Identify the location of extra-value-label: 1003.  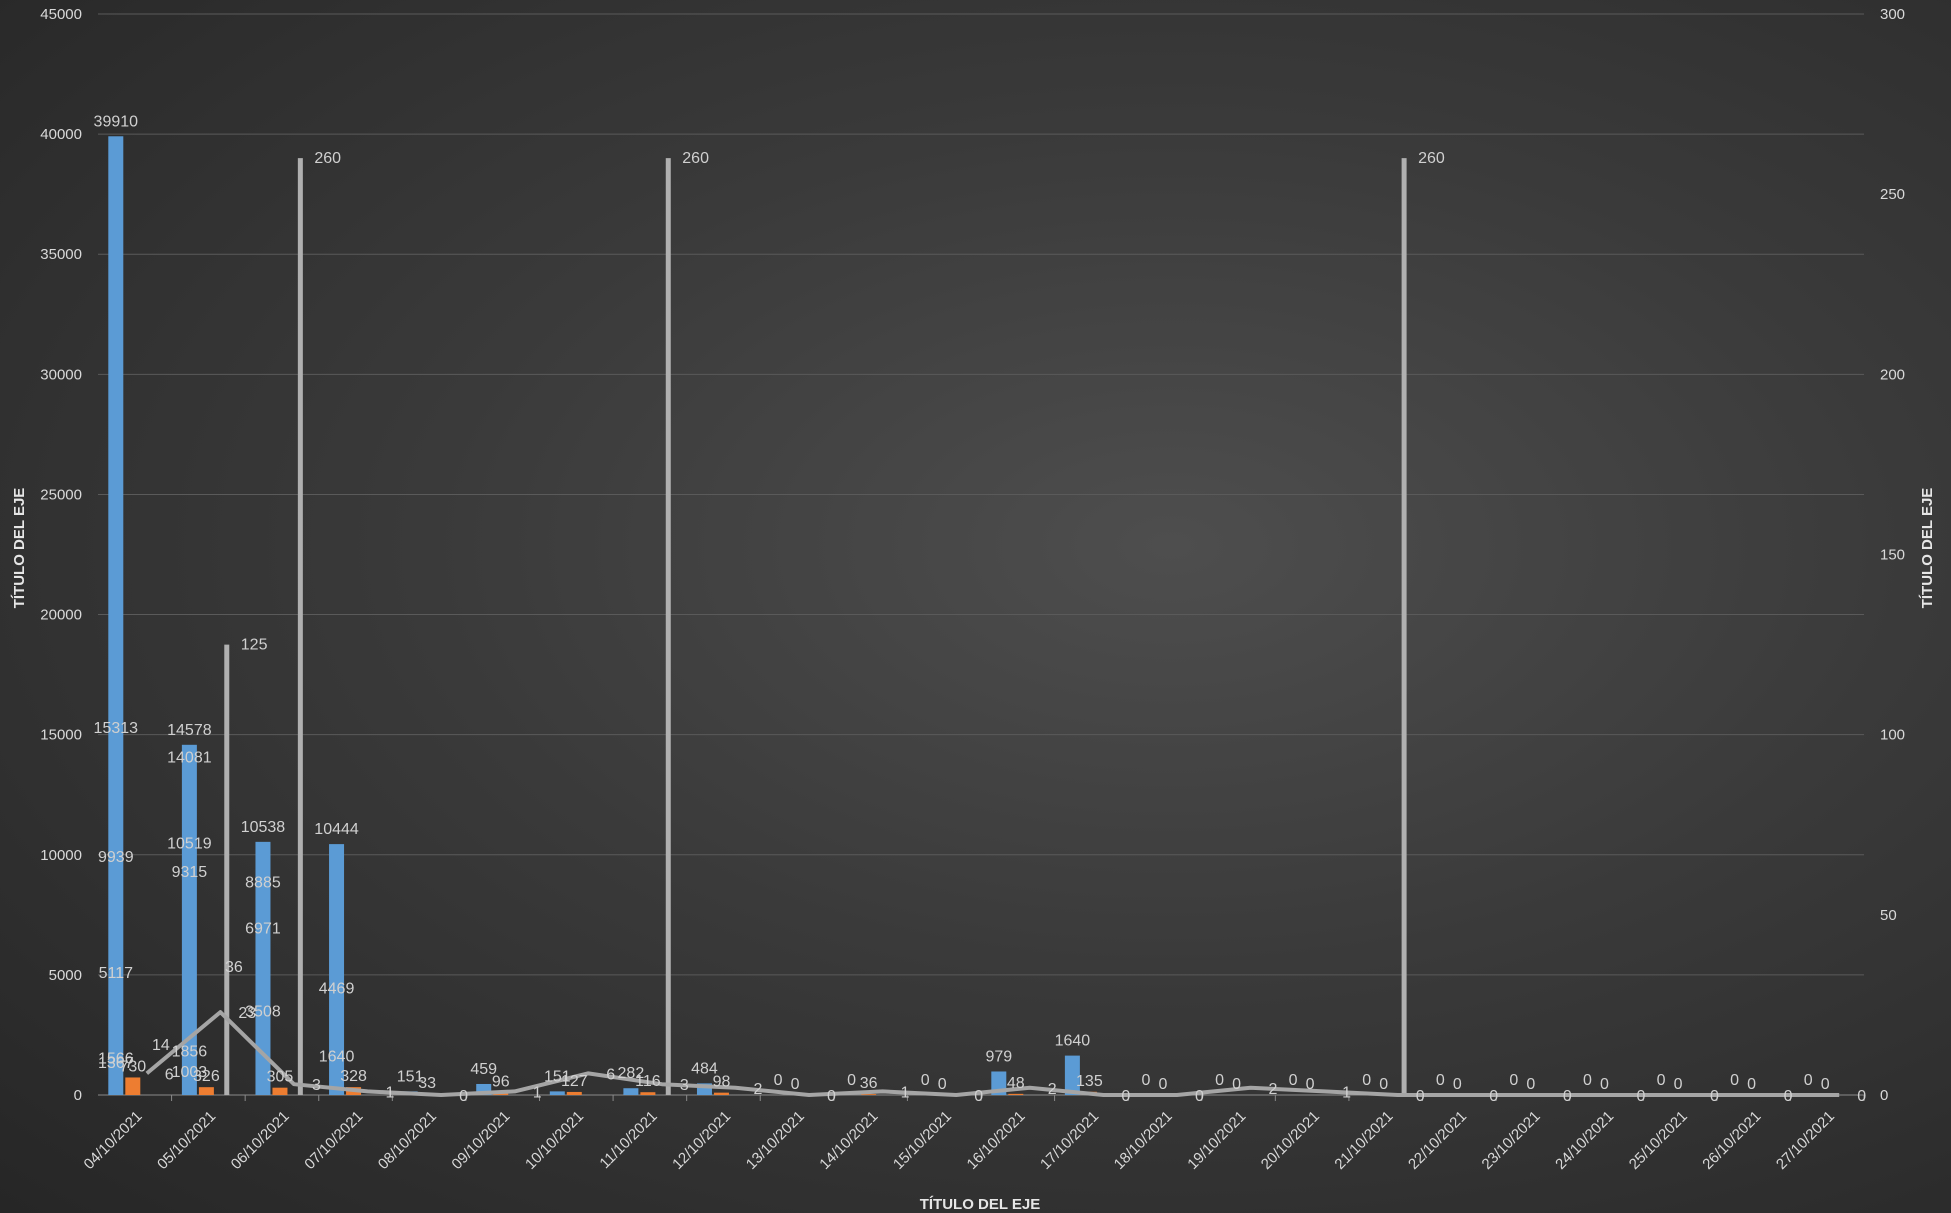
(190, 1072).